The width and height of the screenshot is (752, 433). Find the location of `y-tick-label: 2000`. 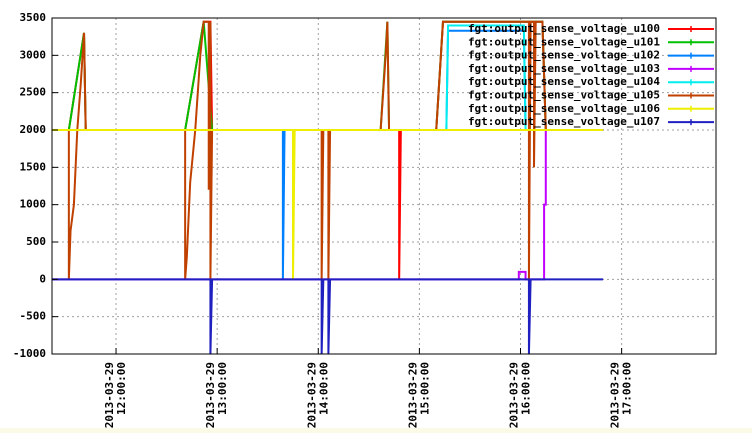

y-tick-label: 2000 is located at coordinates (33, 129).